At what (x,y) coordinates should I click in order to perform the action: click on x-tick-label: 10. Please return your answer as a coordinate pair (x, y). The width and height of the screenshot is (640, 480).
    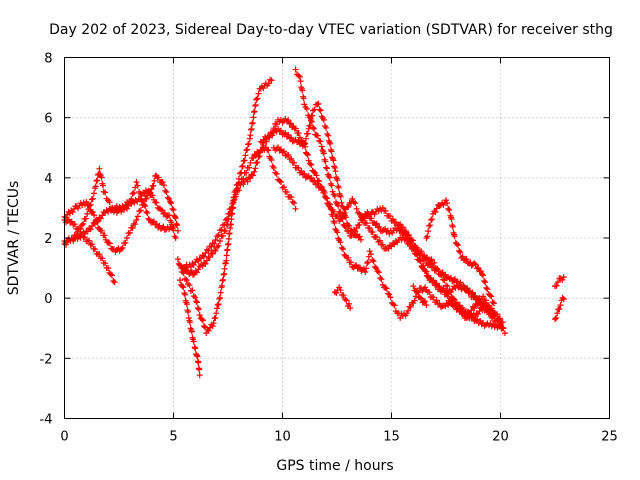
    Looking at the image, I should click on (282, 437).